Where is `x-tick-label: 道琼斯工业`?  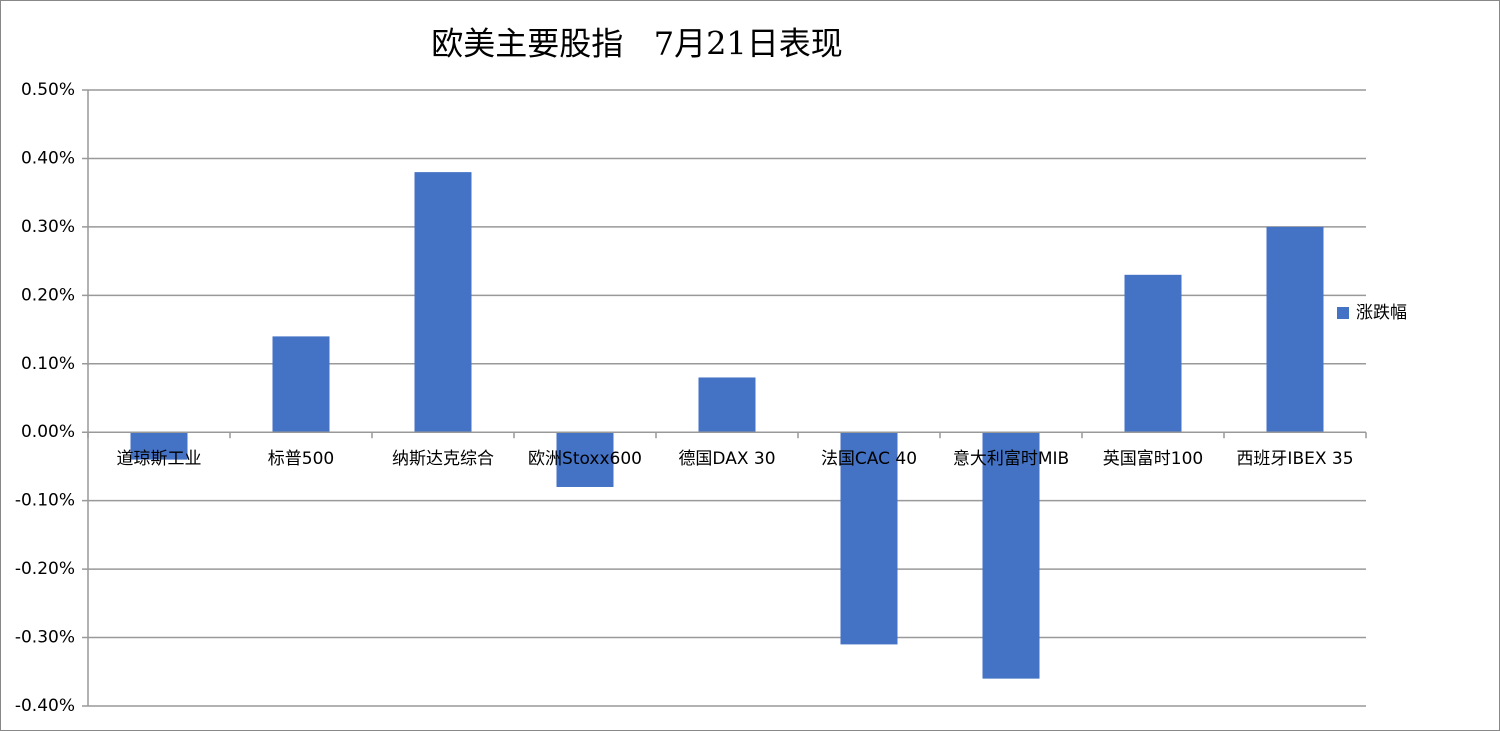
x-tick-label: 道琼斯工业 is located at coordinates (159, 459).